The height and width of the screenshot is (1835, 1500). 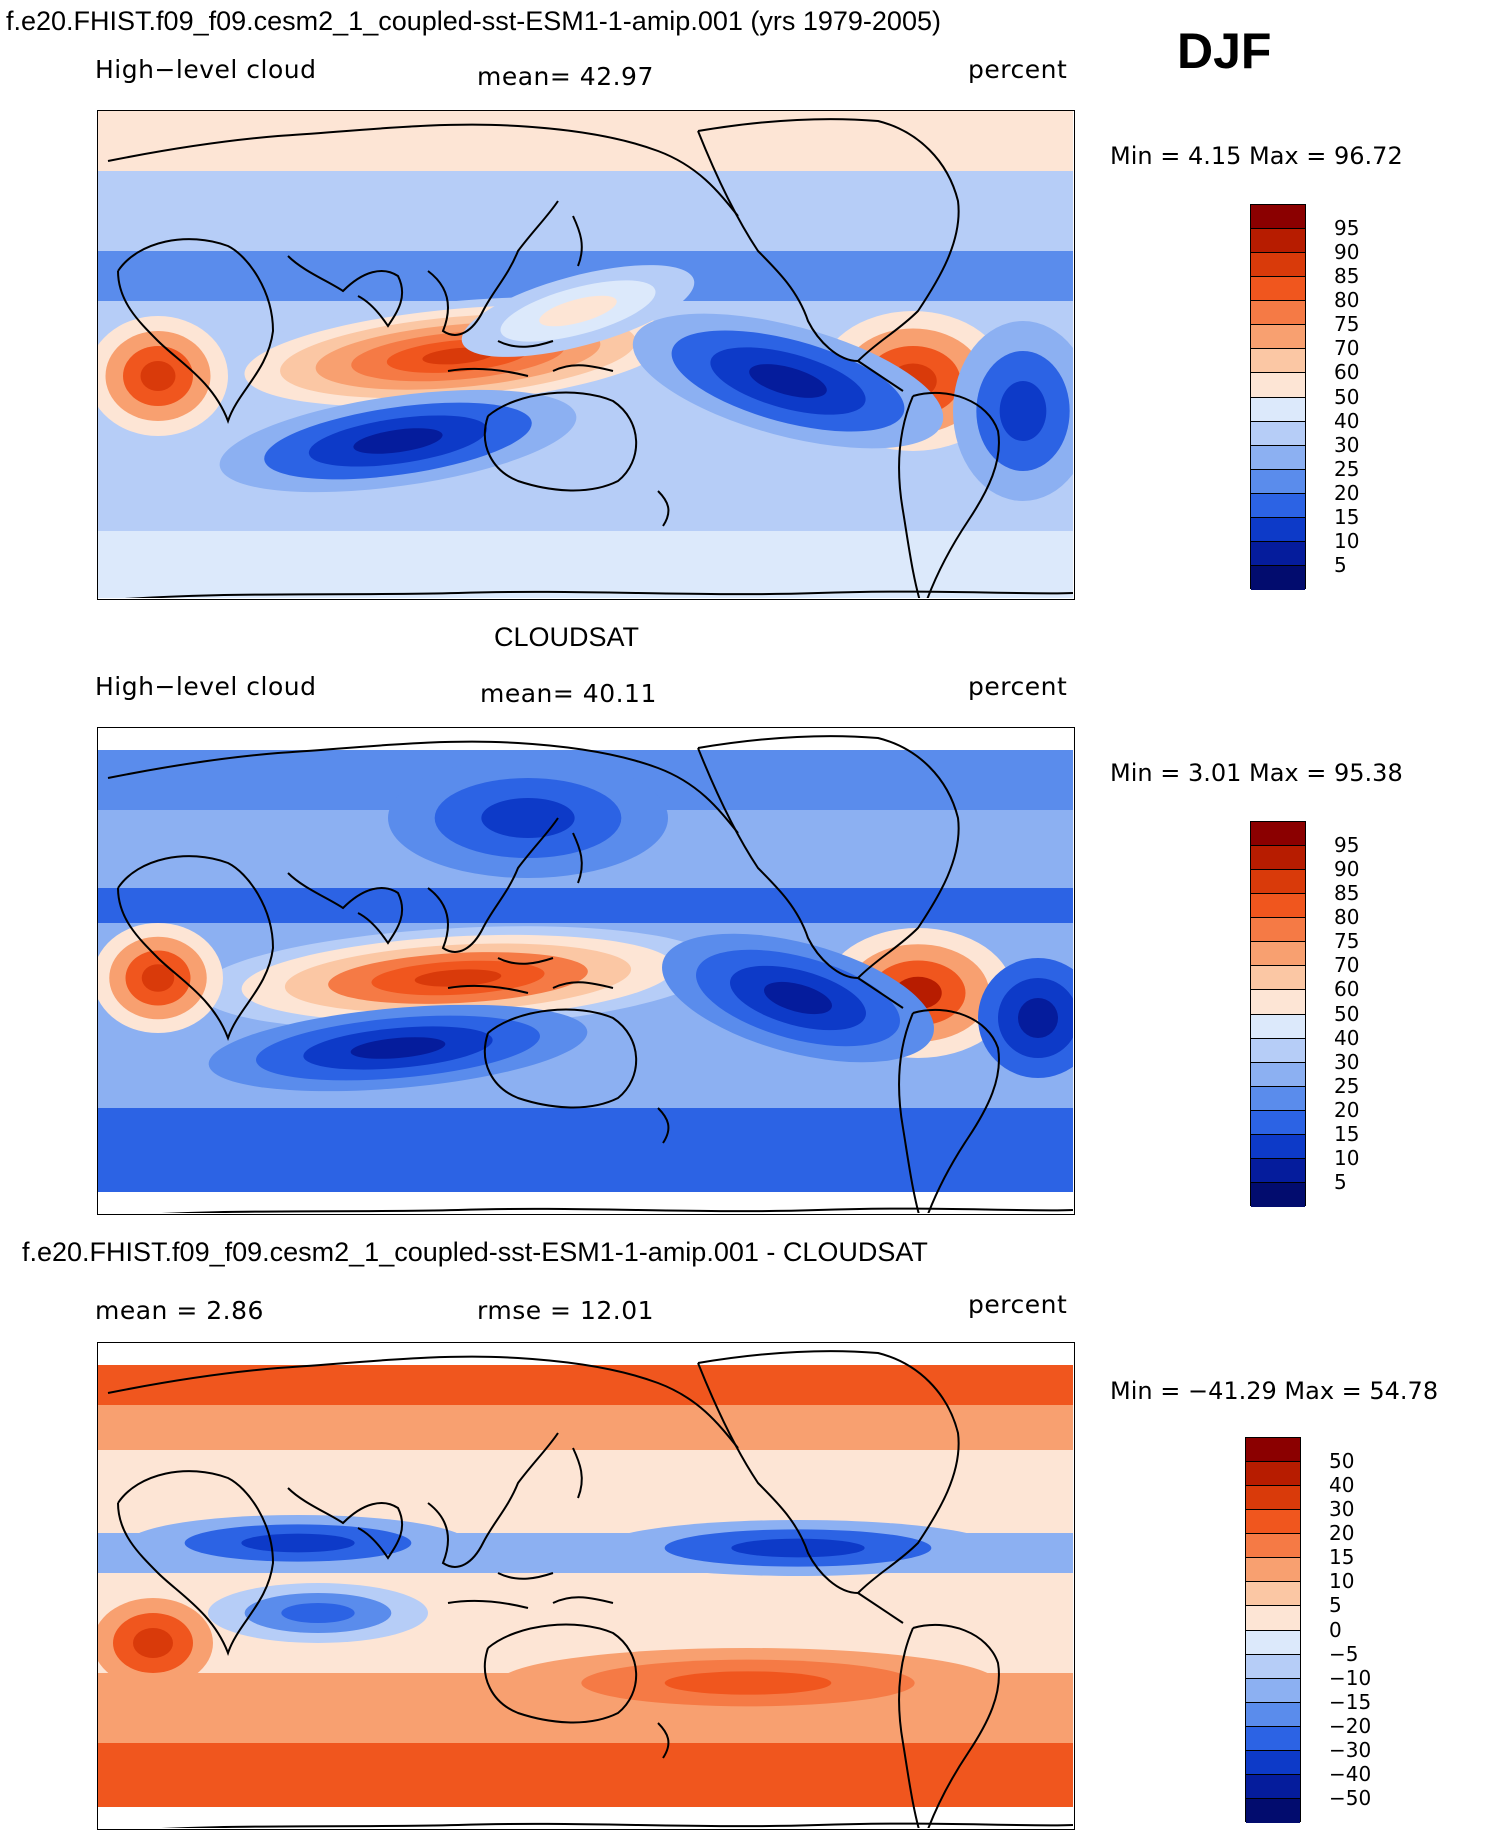 I want to click on south-indian-negative, so click(x=318, y=1613).